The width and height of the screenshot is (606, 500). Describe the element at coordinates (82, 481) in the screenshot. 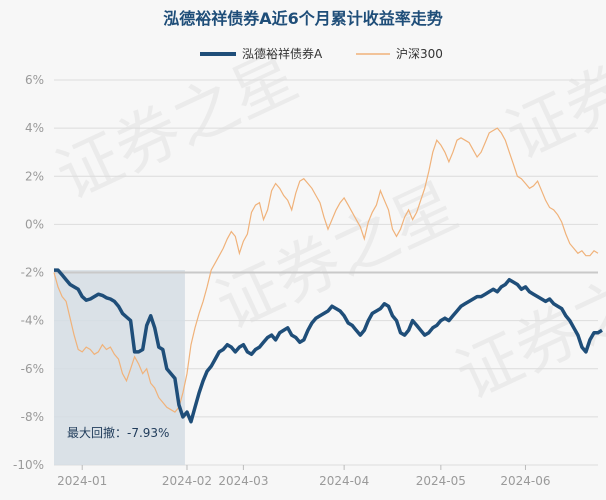

I see `x-tick-label: 2024-01` at that location.